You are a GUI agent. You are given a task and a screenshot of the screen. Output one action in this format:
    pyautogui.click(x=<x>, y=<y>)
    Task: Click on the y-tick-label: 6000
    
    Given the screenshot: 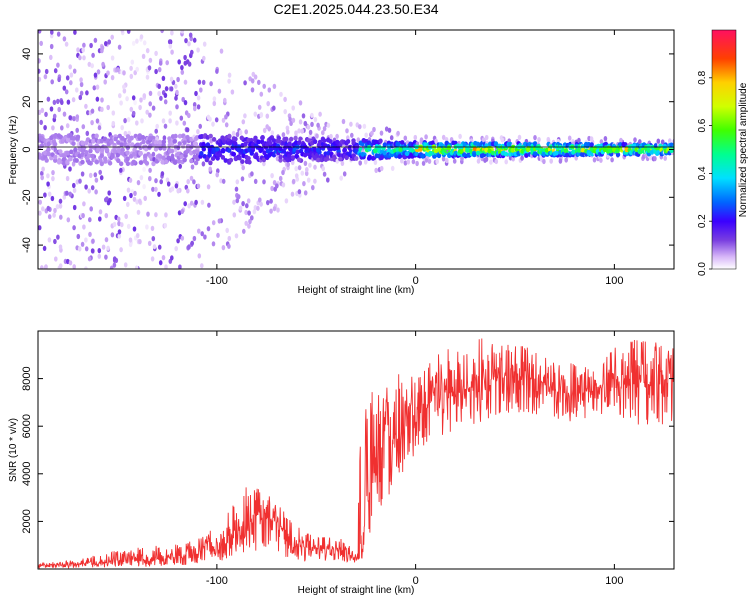 What is the action you would take?
    pyautogui.click(x=27, y=426)
    